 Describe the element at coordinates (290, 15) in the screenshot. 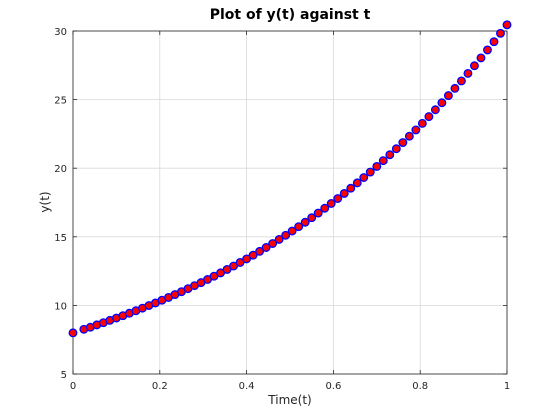

I see `chart-title: Plot of y(t) against t` at that location.